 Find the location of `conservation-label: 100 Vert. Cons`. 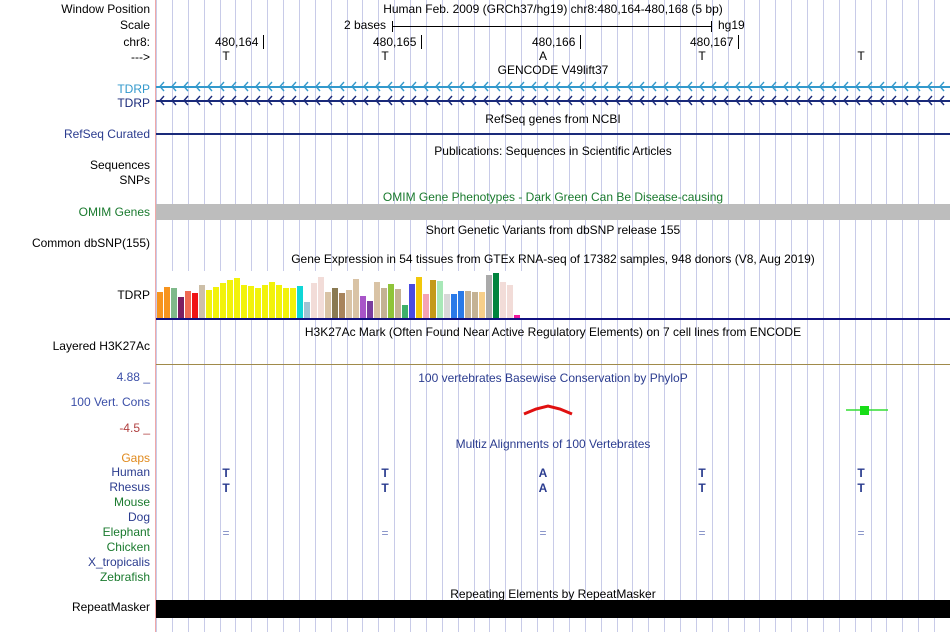

conservation-label: 100 Vert. Cons is located at coordinates (110, 402).